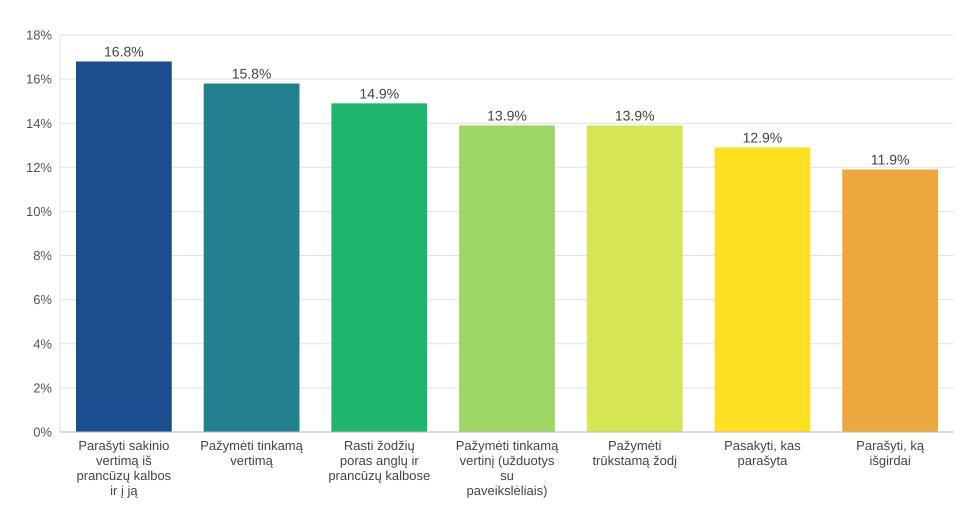 This screenshot has width=964, height=514. What do you see at coordinates (890, 160) in the screenshot?
I see `data-label: 11.9%` at bounding box center [890, 160].